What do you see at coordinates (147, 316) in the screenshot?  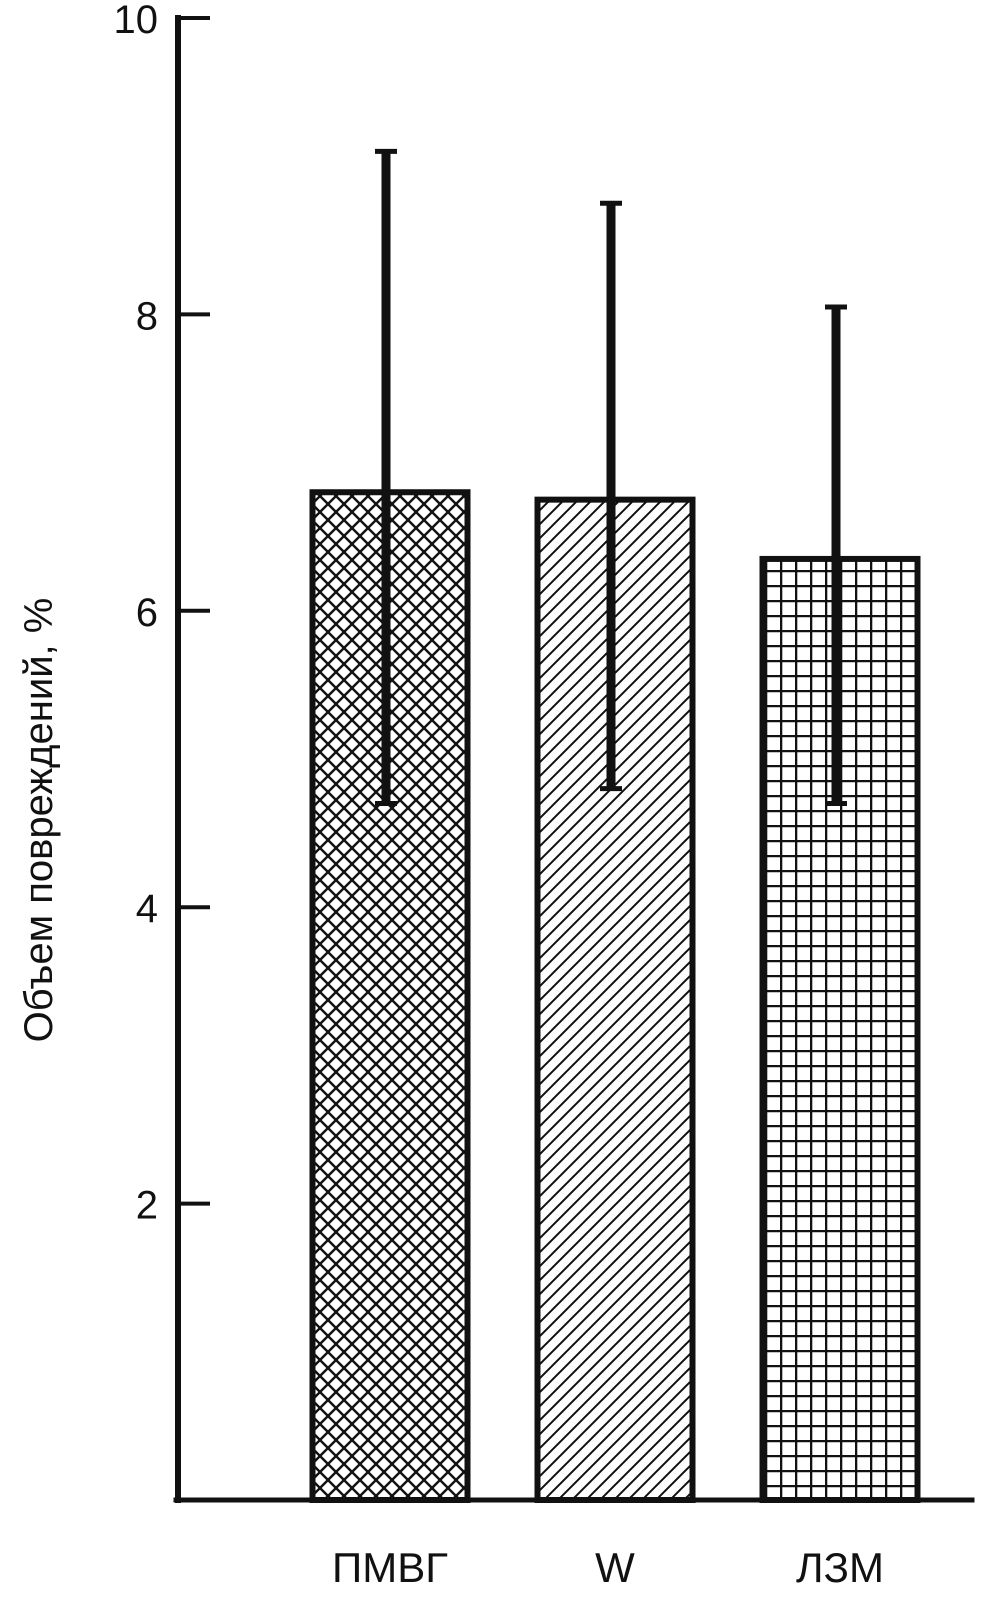 I see `y-tick-label: 8` at bounding box center [147, 316].